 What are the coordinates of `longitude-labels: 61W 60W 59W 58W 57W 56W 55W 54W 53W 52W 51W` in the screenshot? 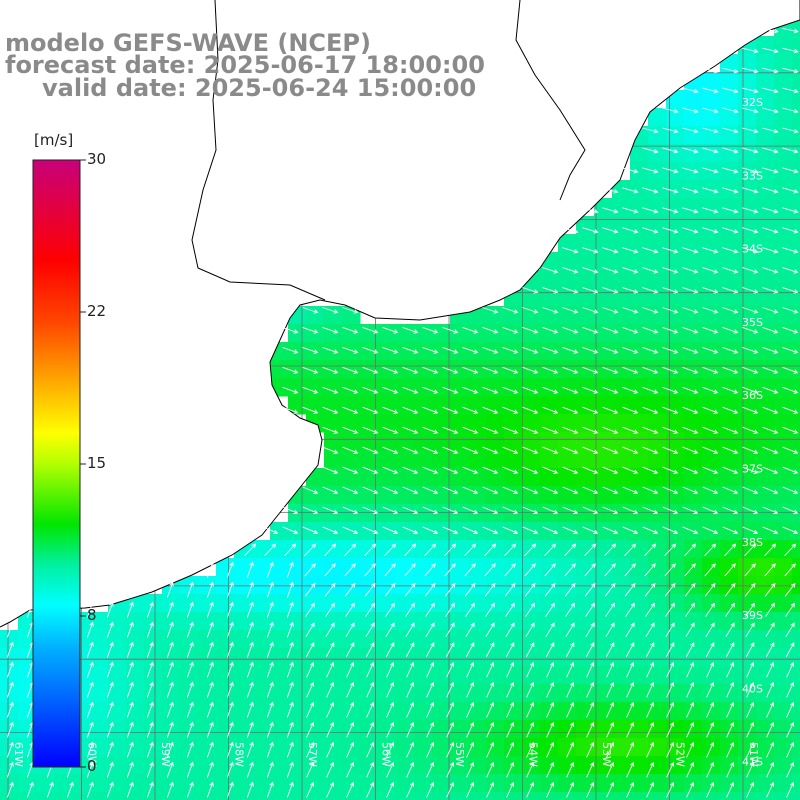 It's located at (386, 754).